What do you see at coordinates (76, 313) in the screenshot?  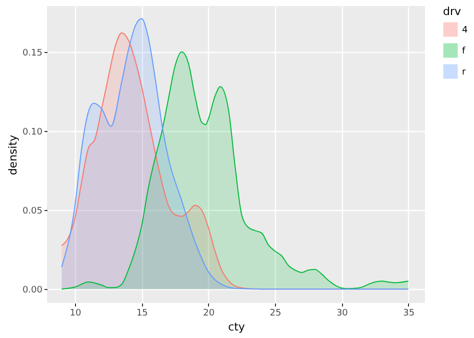 I see `x-tick-label: 10` at bounding box center [76, 313].